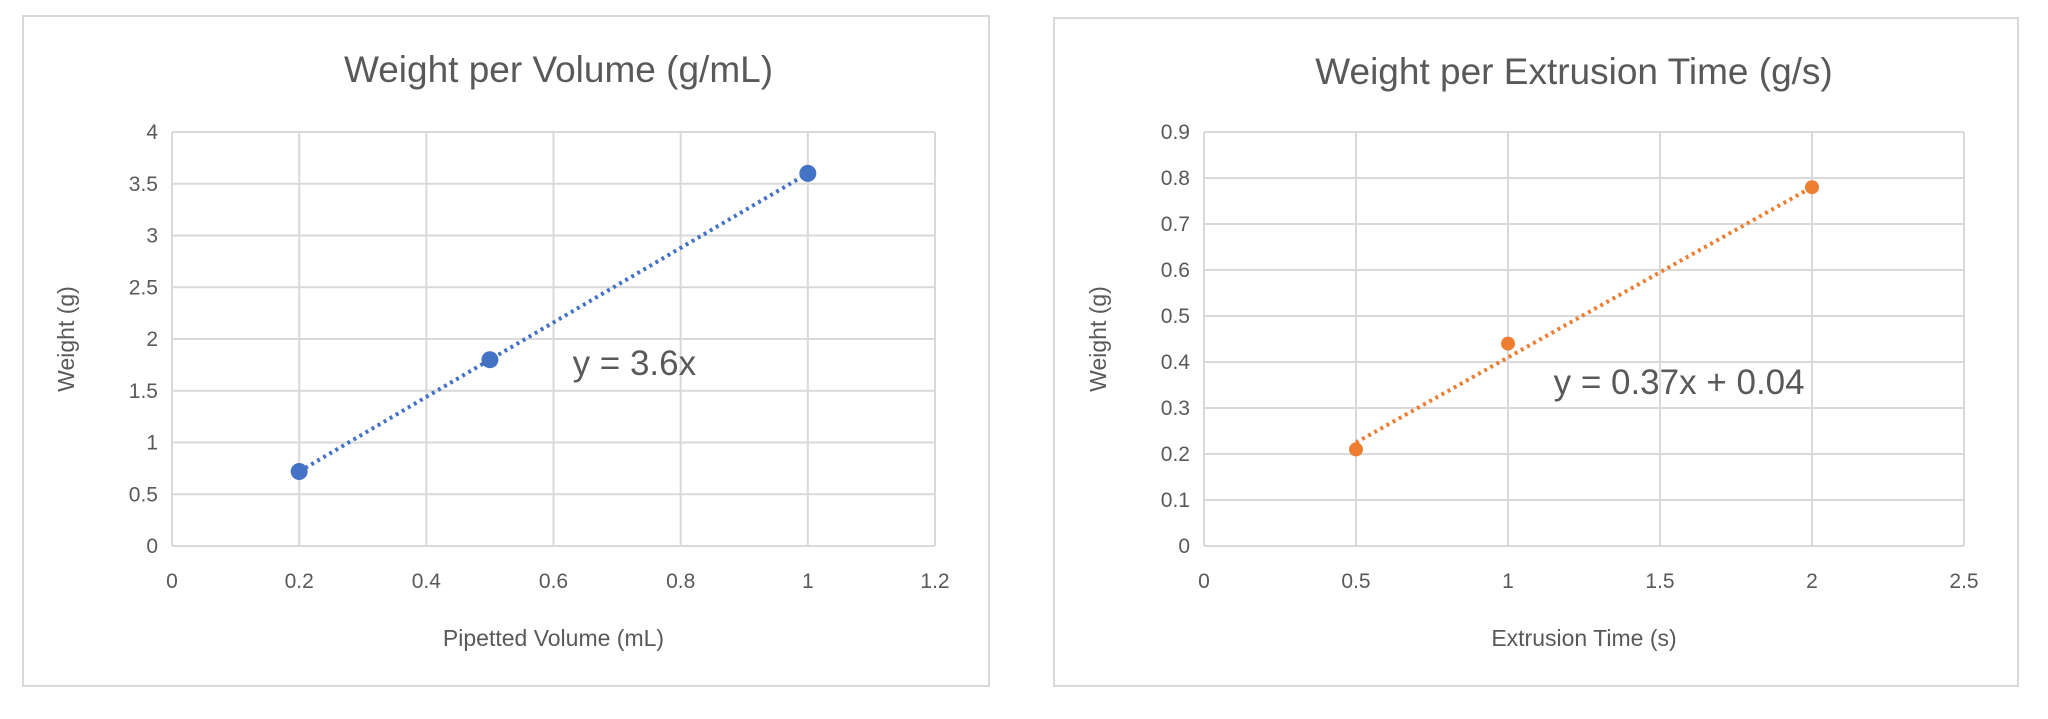 The height and width of the screenshot is (719, 2048). What do you see at coordinates (152, 443) in the screenshot?
I see `y-tick-label: 1` at bounding box center [152, 443].